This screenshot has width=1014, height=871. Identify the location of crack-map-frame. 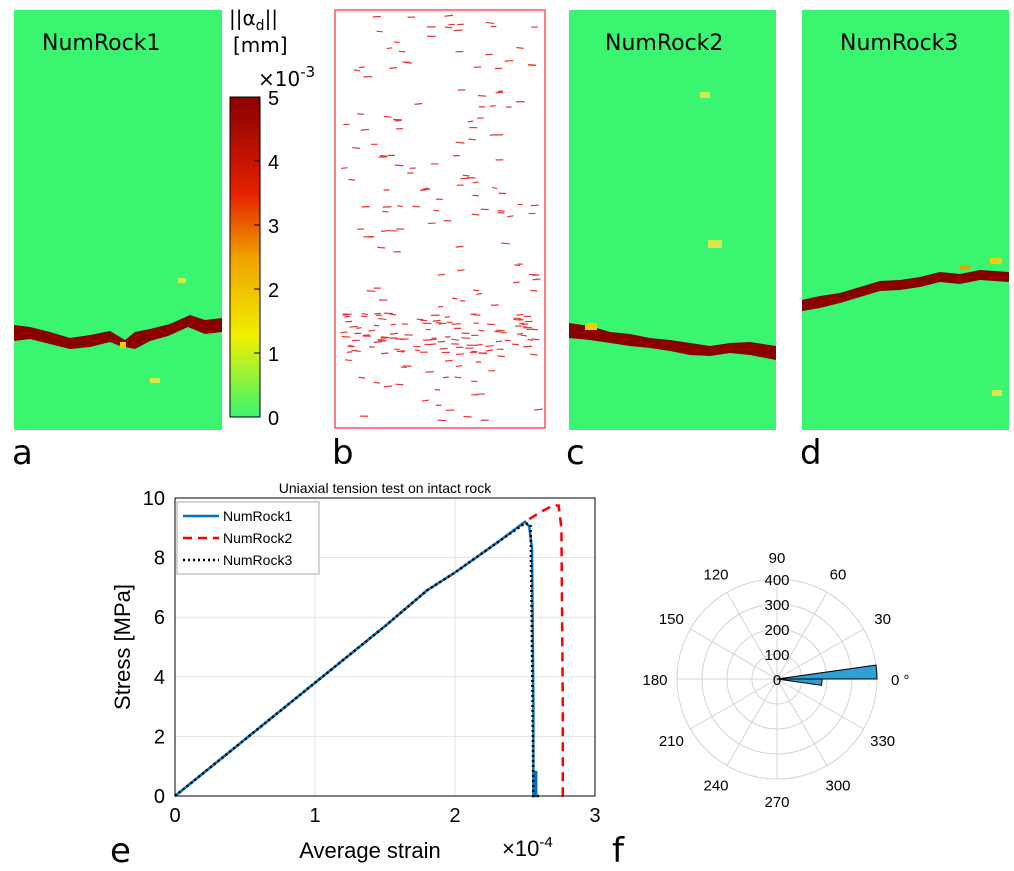
(440, 219).